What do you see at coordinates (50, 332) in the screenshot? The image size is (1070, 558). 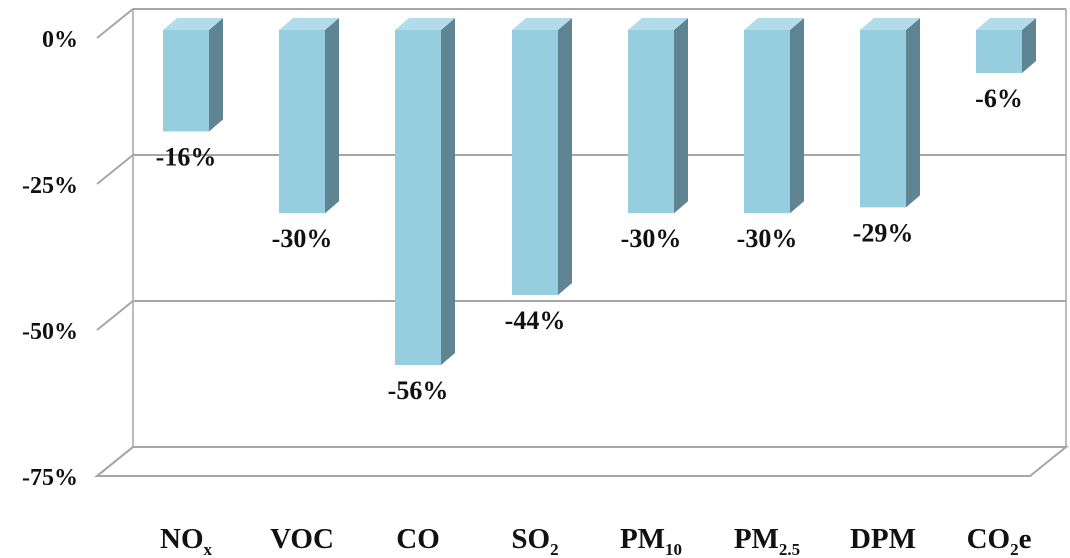 I see `y-tick-label: -50%` at bounding box center [50, 332].